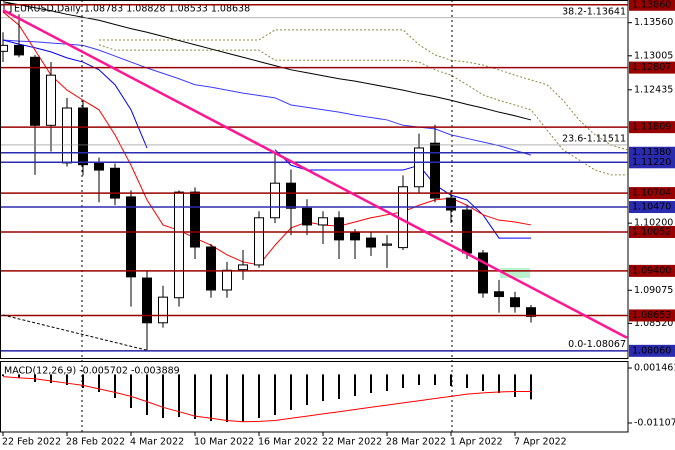  I want to click on signal-line, so click(267, 399).